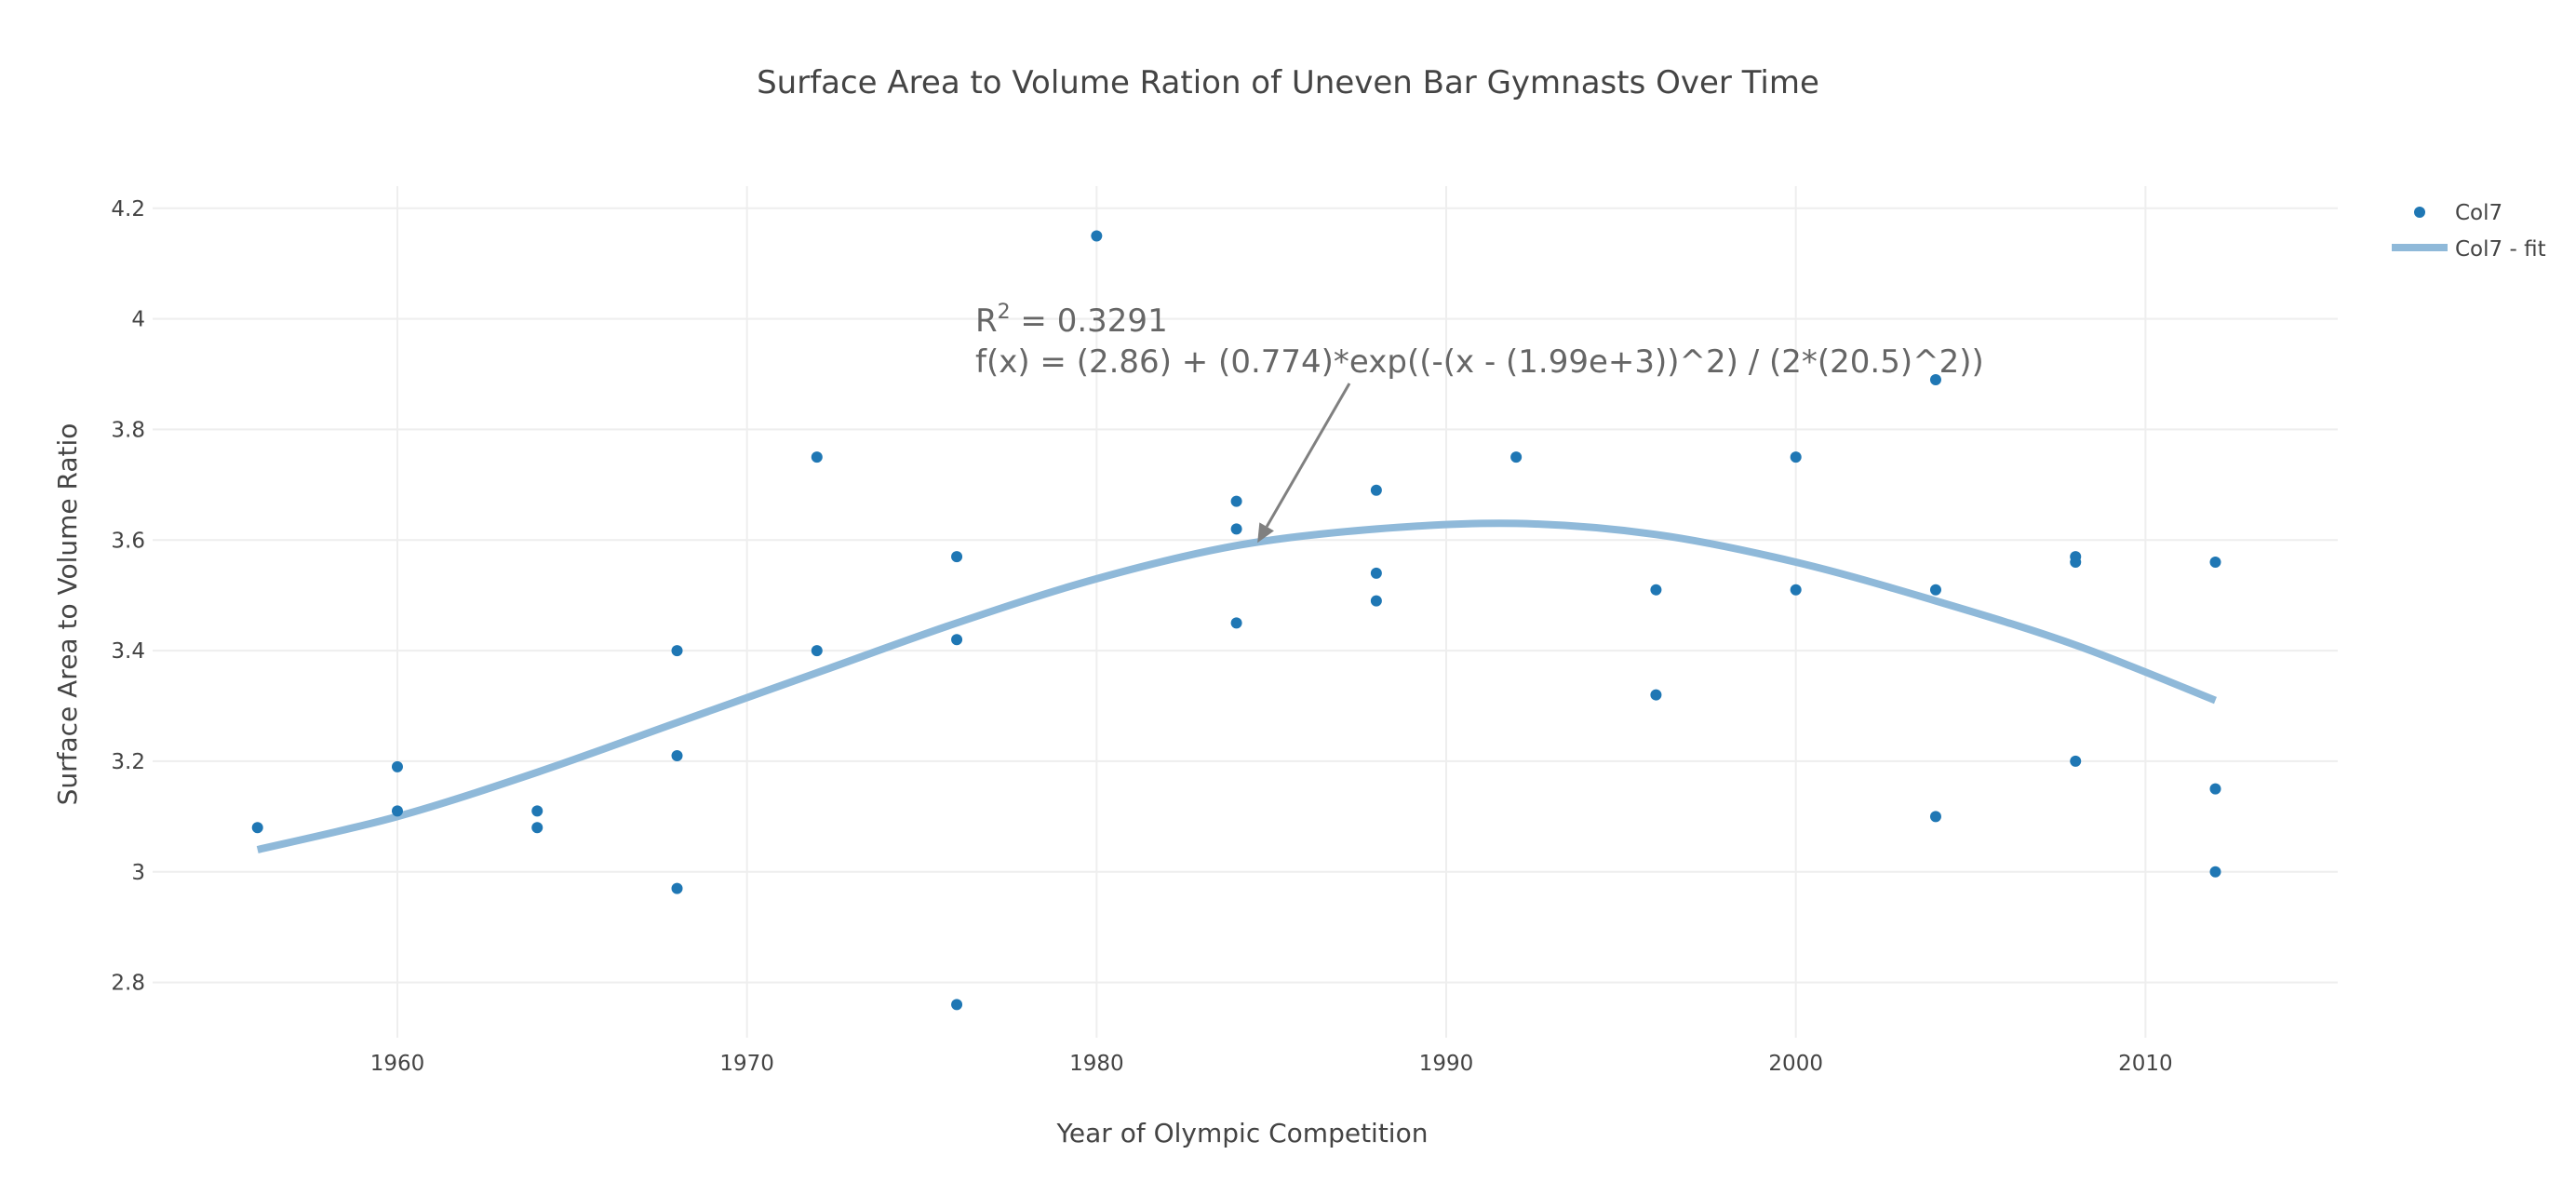 This screenshot has width=2576, height=1195. Describe the element at coordinates (2419, 212) in the screenshot. I see `legend-marker-col7` at that location.